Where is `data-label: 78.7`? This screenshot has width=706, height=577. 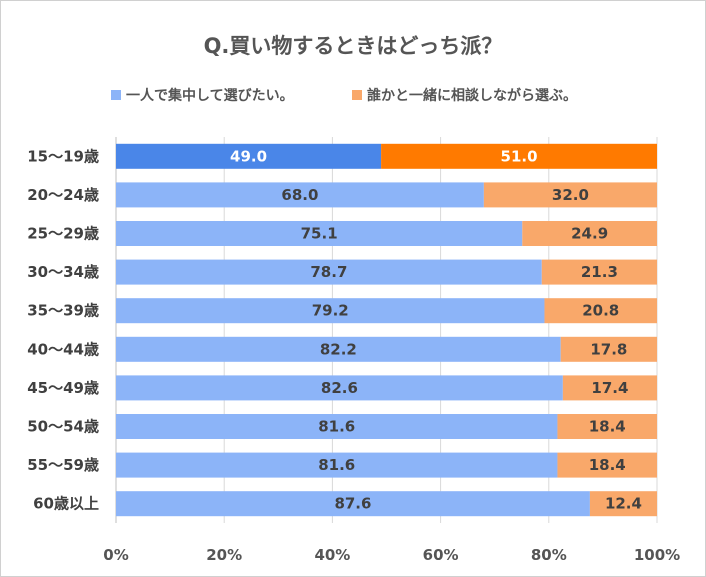 data-label: 78.7 is located at coordinates (328, 272).